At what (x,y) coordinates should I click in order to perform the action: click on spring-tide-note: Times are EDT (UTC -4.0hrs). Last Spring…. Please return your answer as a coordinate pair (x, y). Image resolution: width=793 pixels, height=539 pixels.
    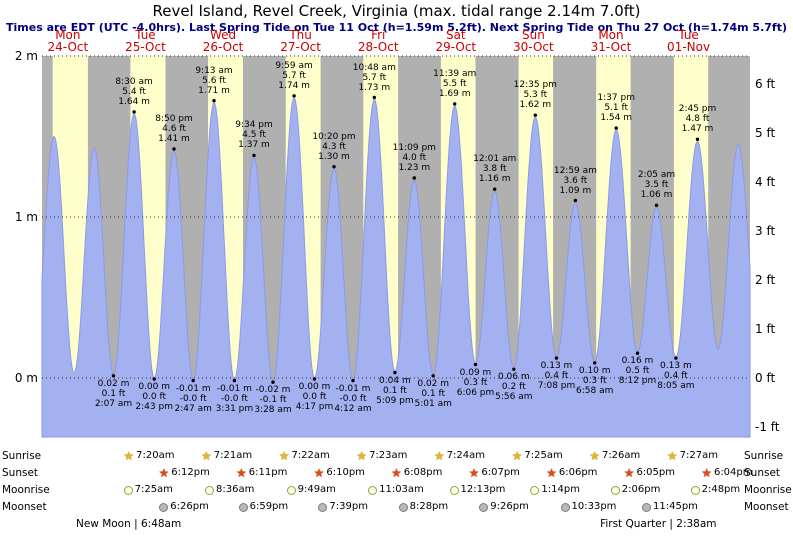
    Looking at the image, I should click on (396, 27).